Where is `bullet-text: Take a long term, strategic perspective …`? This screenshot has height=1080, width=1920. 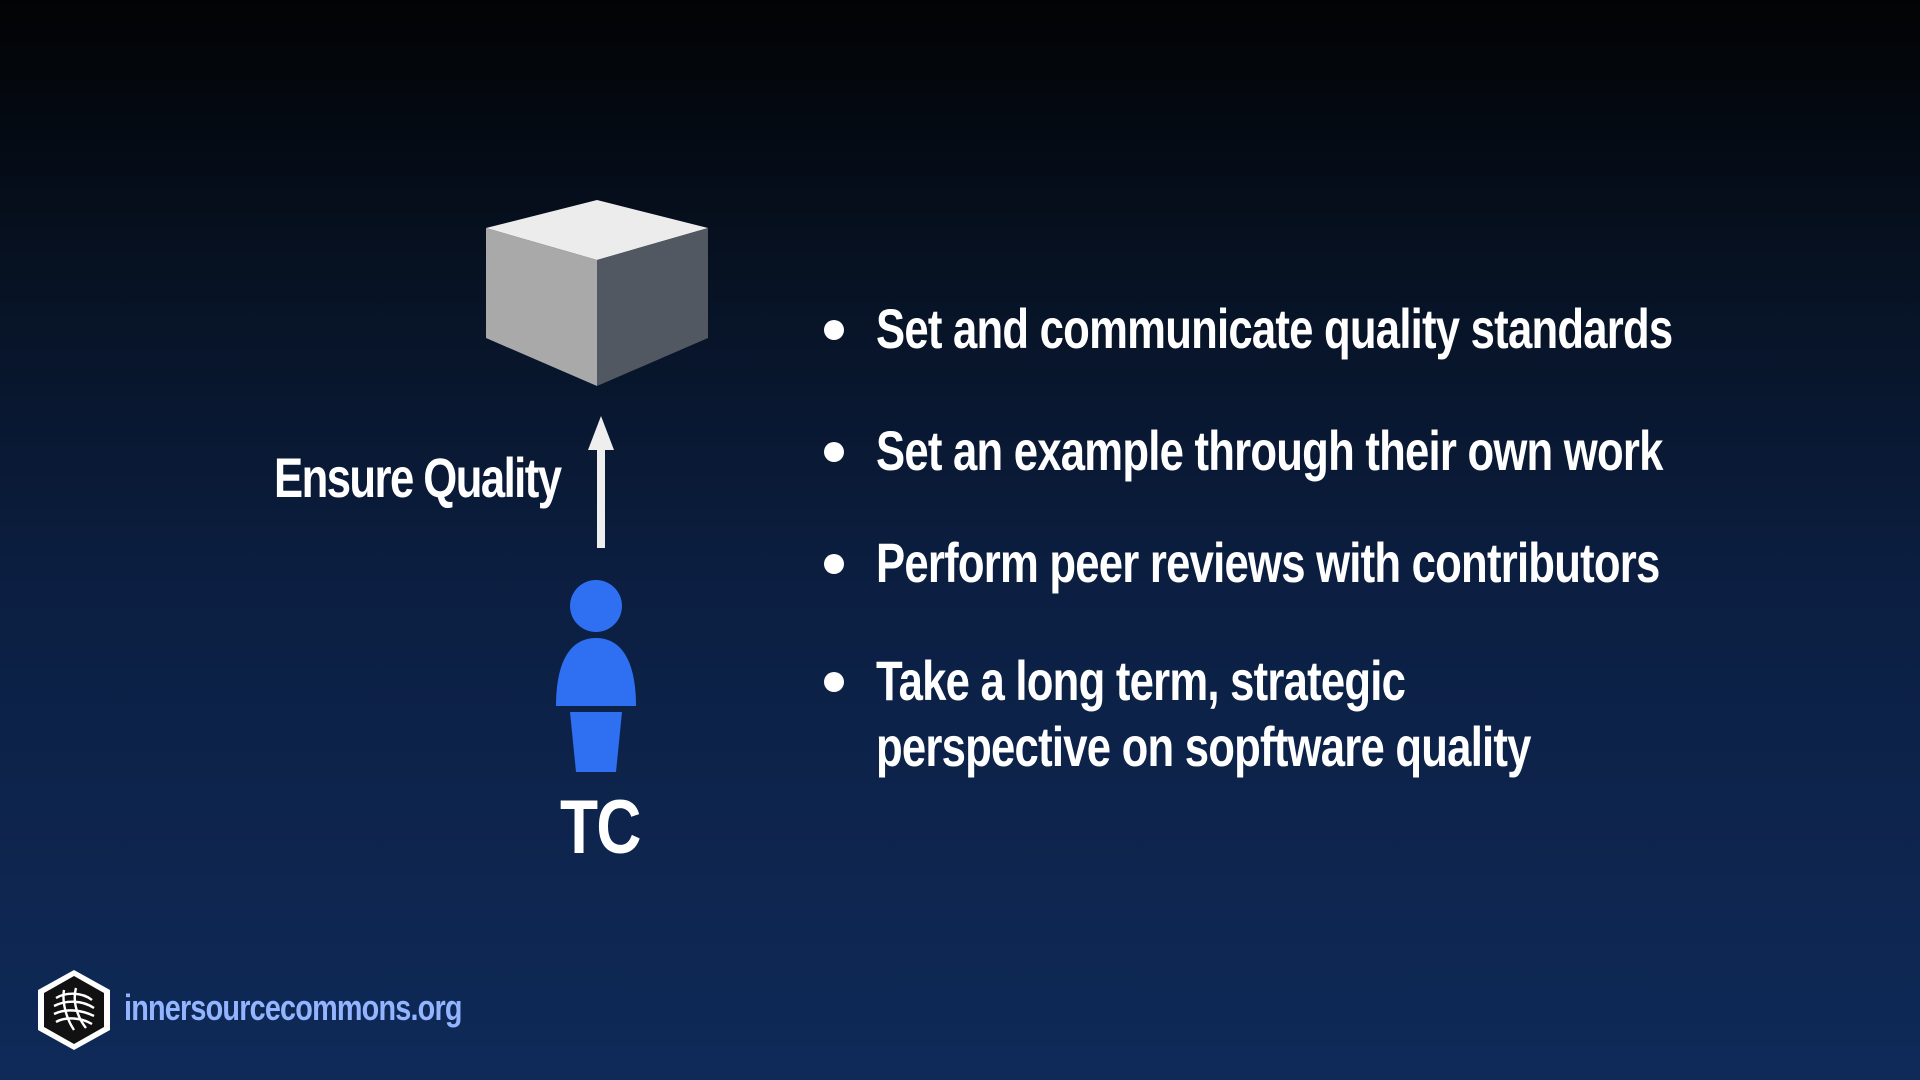 bullet-text: Take a long term, strategic perspective … is located at coordinates (1203, 713).